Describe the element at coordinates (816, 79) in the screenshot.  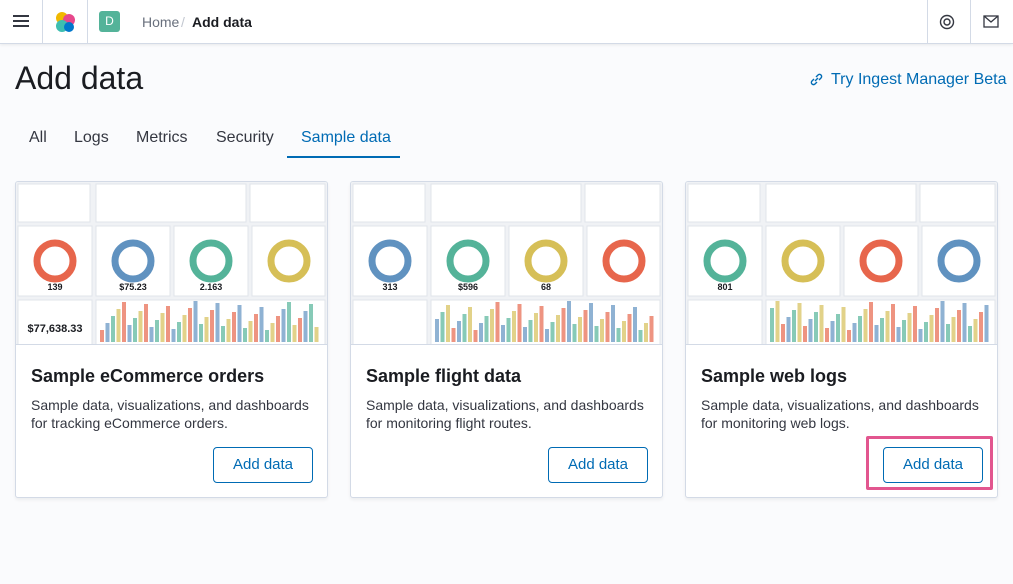
I see `link-icon` at that location.